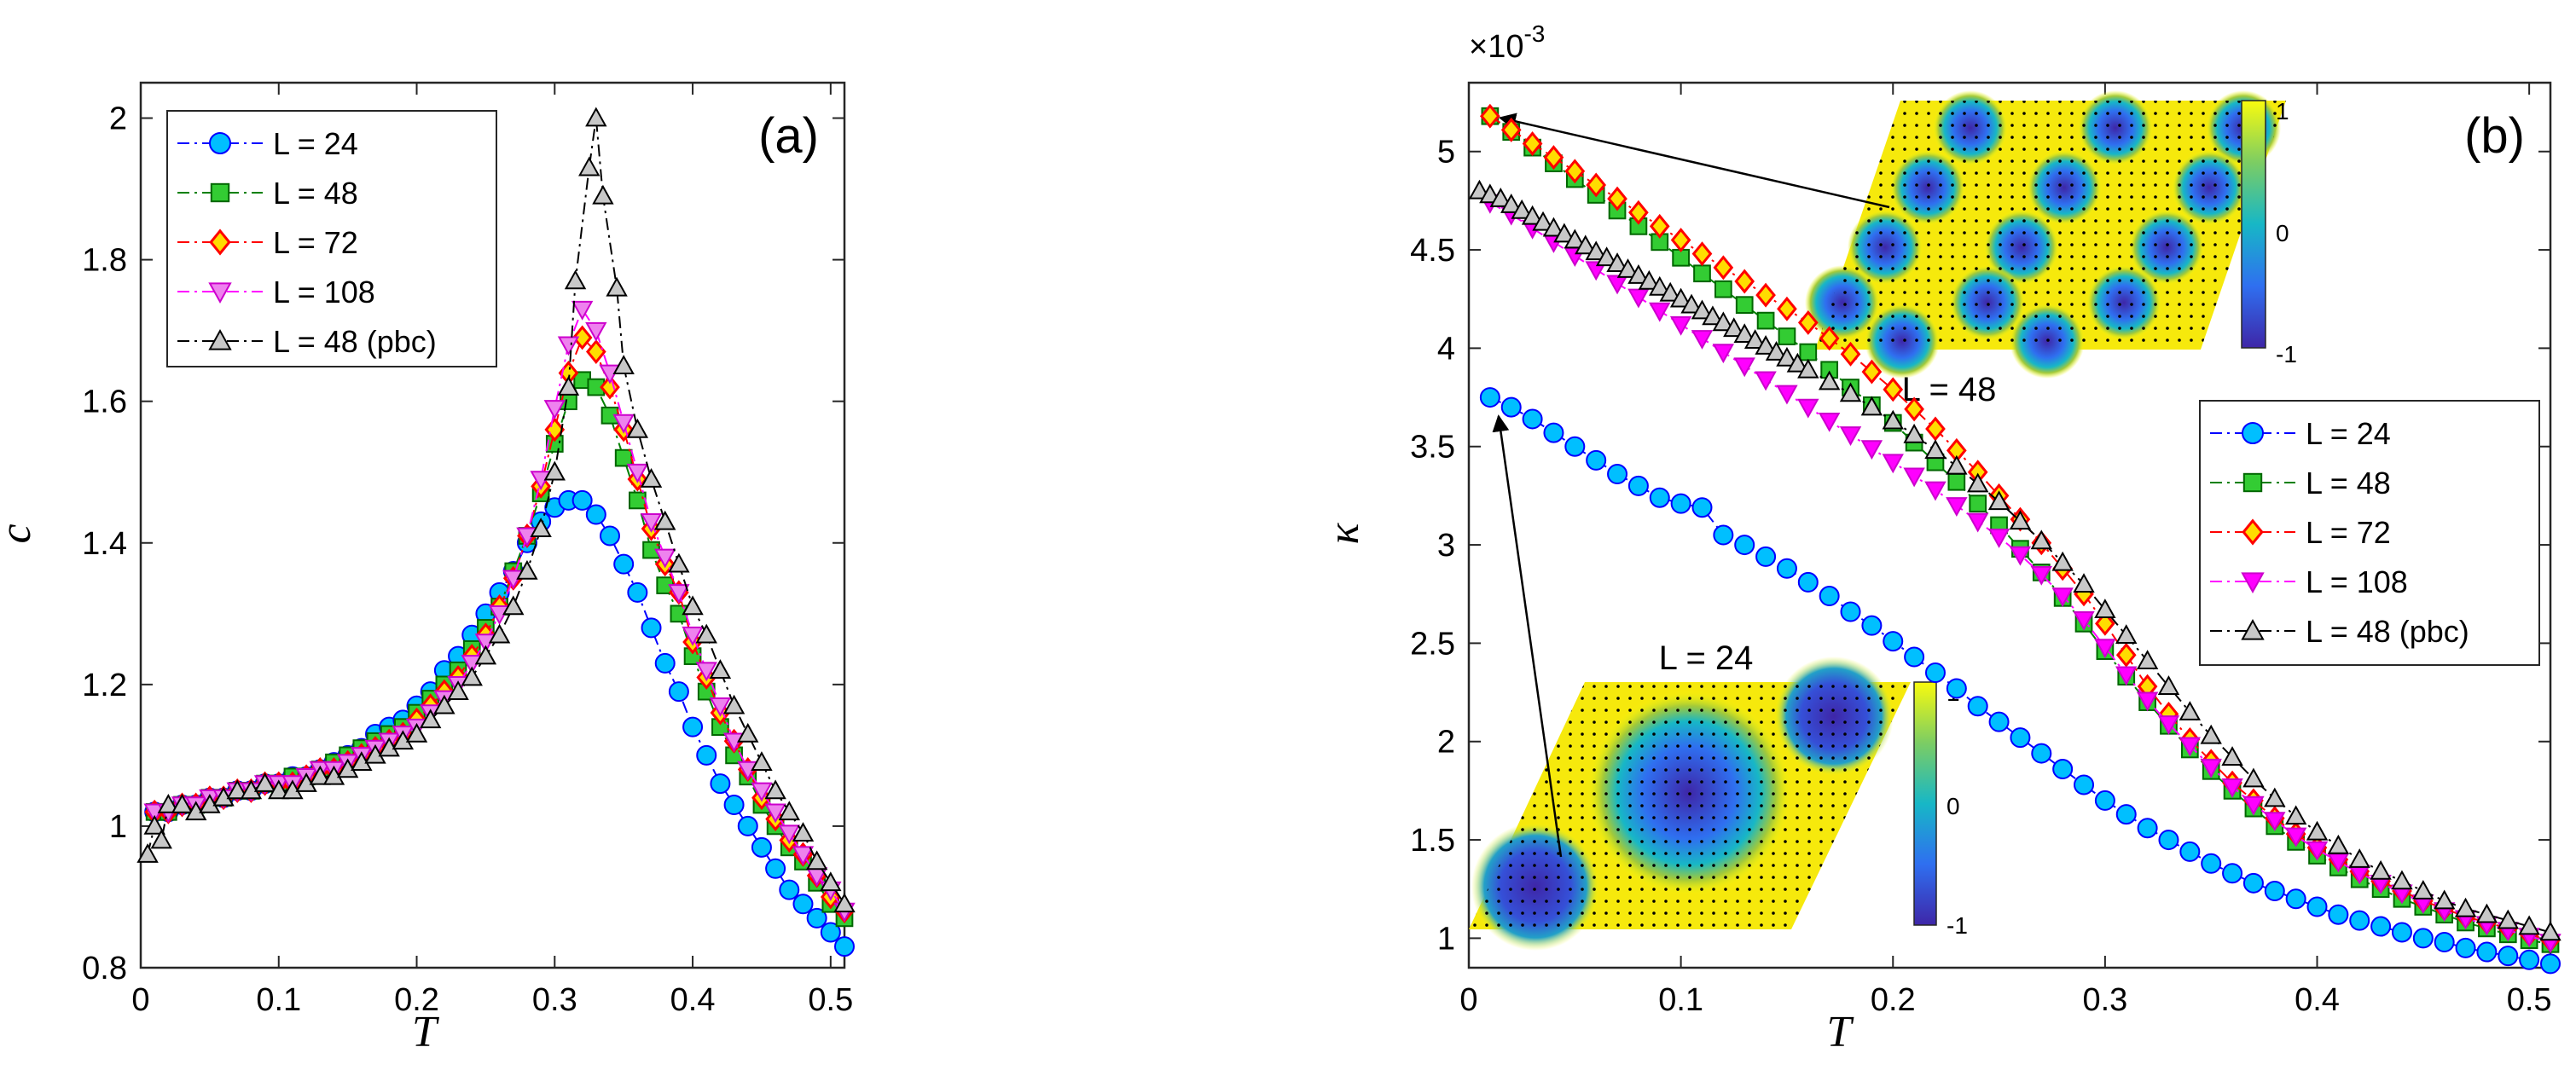 The image size is (2576, 1076). I want to click on legend-entry: L = 48 (pbc), so click(2339, 631).